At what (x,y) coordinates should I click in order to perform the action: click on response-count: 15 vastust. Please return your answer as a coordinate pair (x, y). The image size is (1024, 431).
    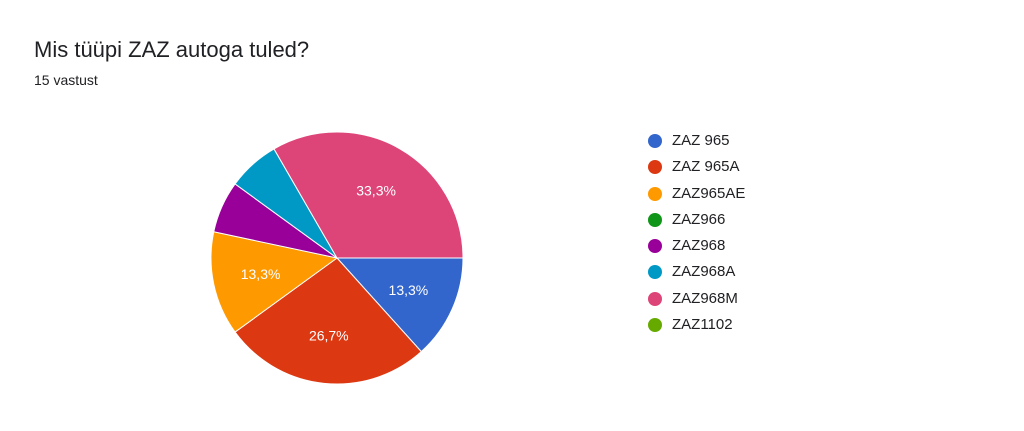
    Looking at the image, I should click on (66, 80).